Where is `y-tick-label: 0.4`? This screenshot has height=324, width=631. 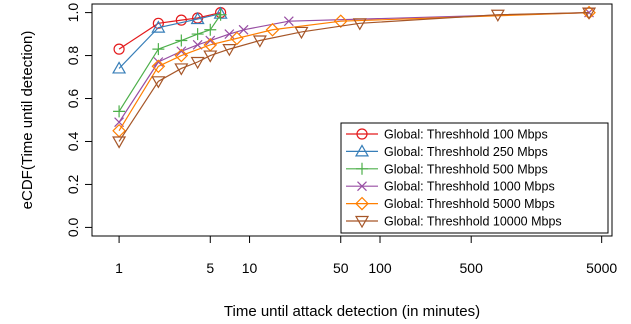
y-tick-label: 0.4 is located at coordinates (73, 142).